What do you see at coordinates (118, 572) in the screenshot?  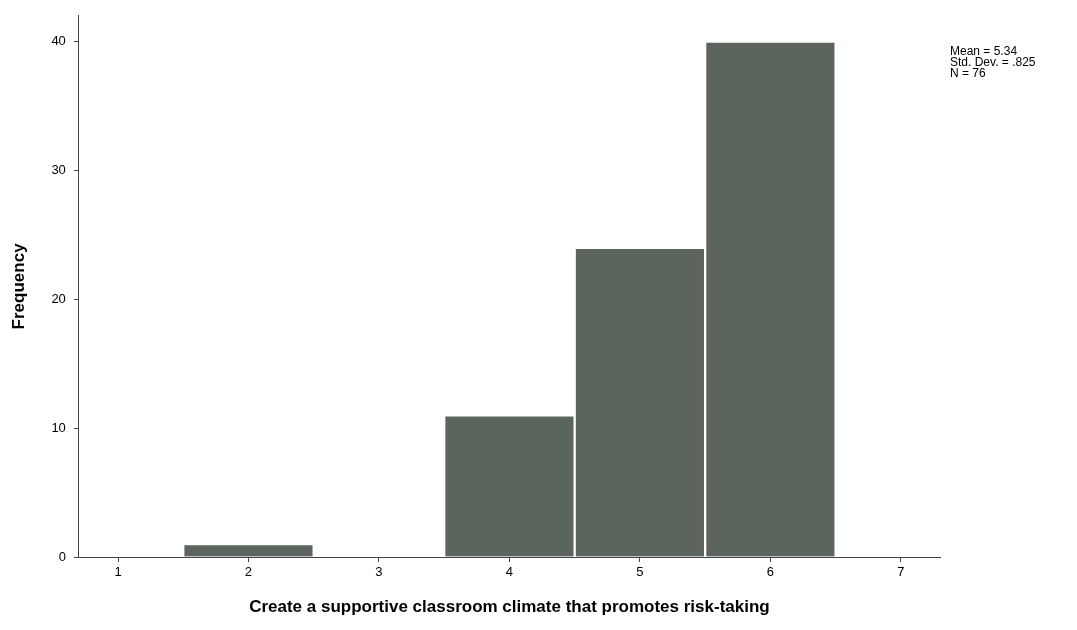 I see `x-tick-label: 1` at bounding box center [118, 572].